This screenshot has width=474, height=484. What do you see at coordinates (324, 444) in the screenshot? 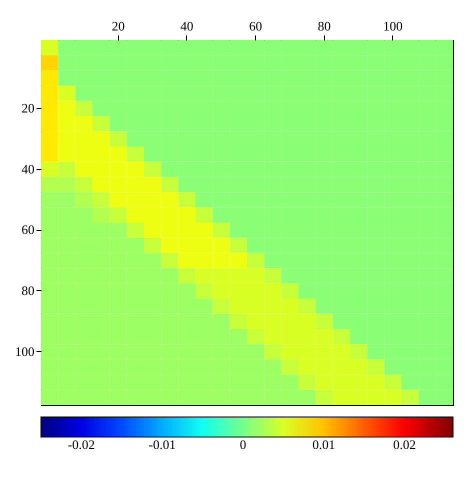
I see `color-bar-label: 0.01` at bounding box center [324, 444].